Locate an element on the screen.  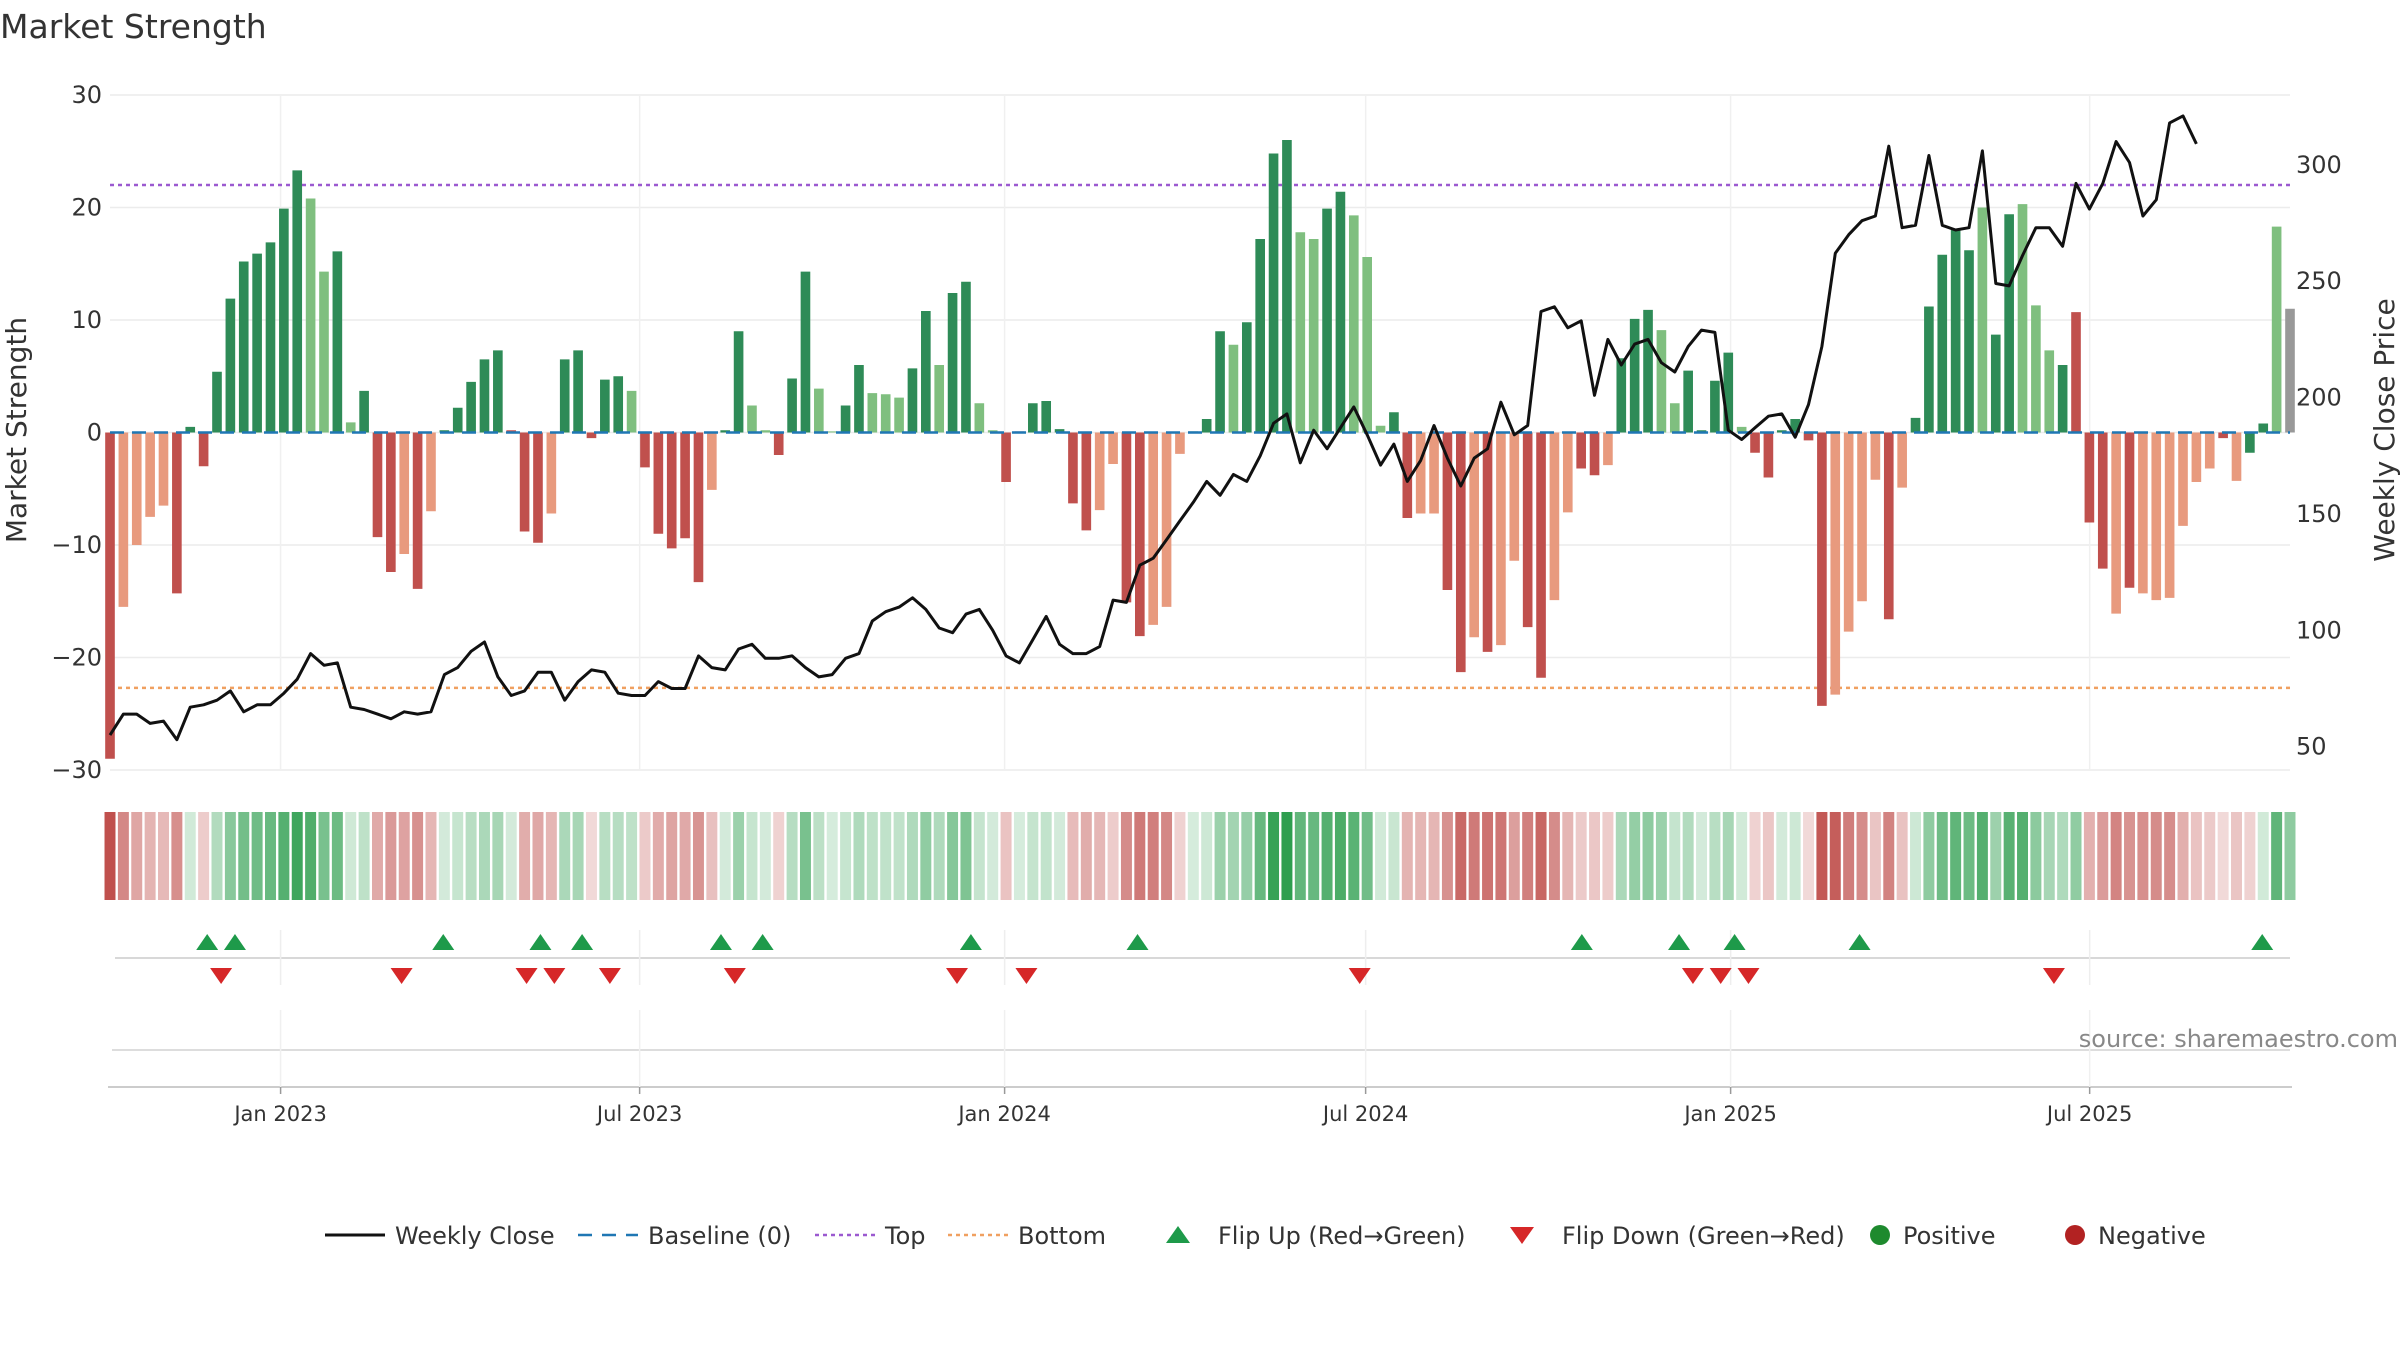
chart-title: Market Strength is located at coordinates (133, 26).